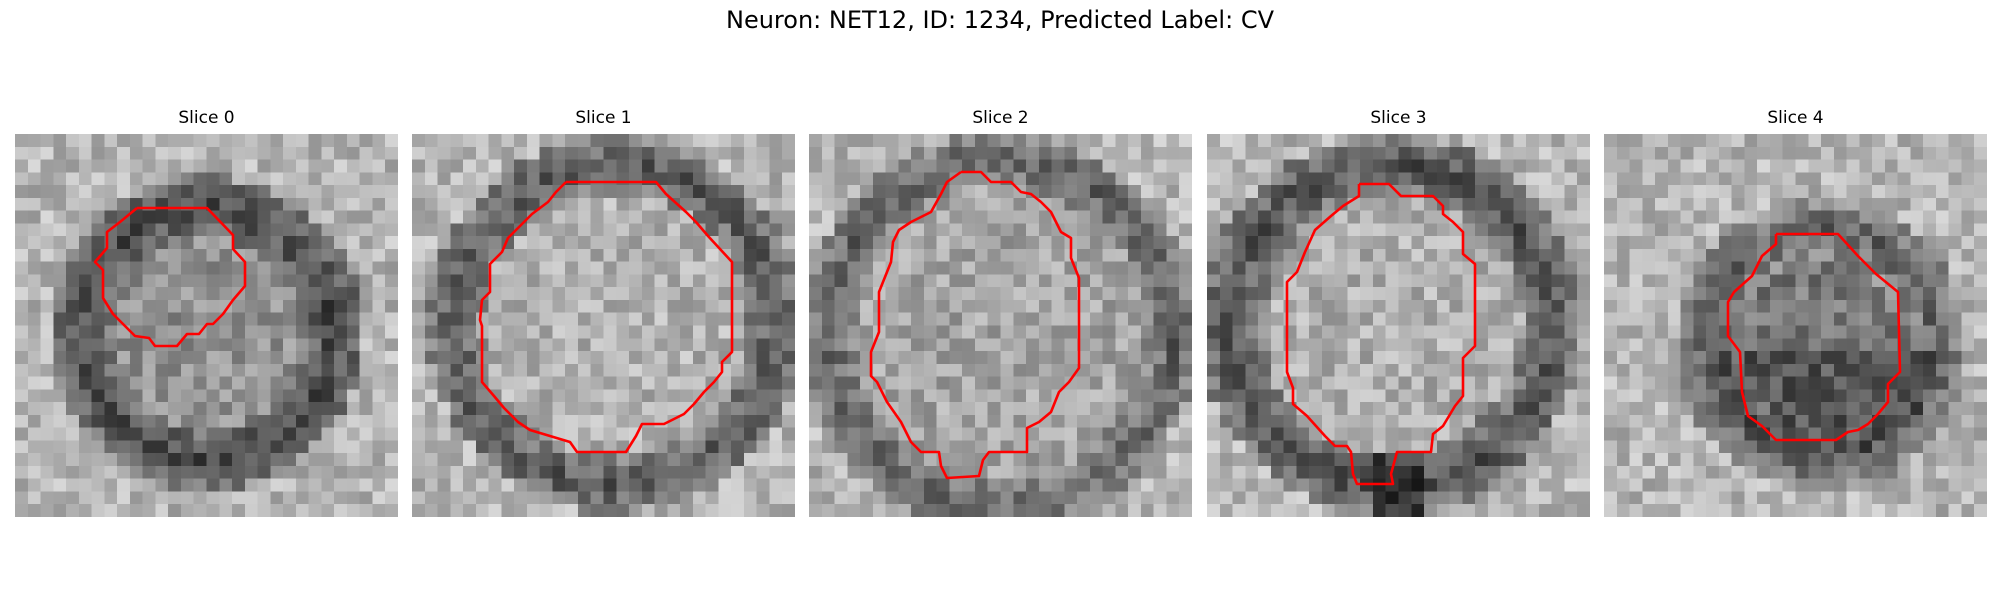  I want to click on slice-4-panel, so click(1795, 325).